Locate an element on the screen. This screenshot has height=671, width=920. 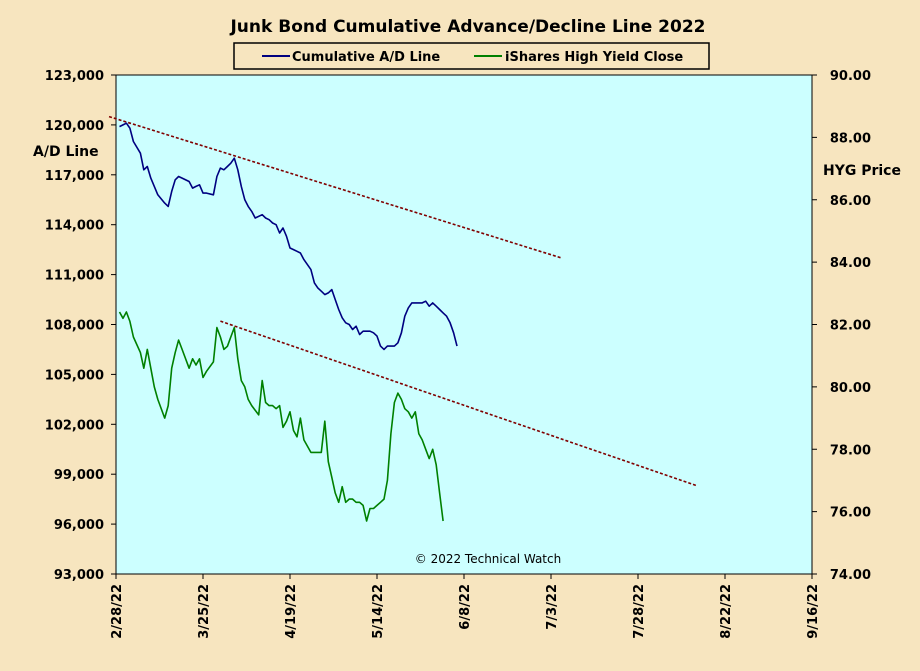
y-axis-right-label: HYG Price is located at coordinates (862, 171).